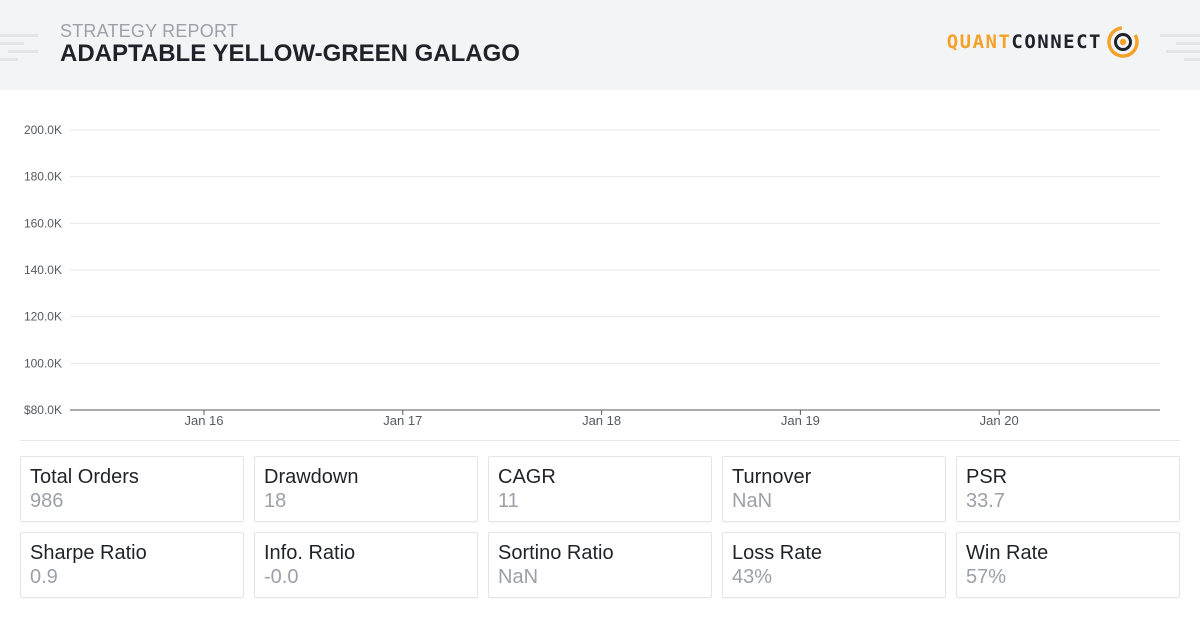  Describe the element at coordinates (999, 420) in the screenshot. I see `x-tick-label: Jan 20` at that location.